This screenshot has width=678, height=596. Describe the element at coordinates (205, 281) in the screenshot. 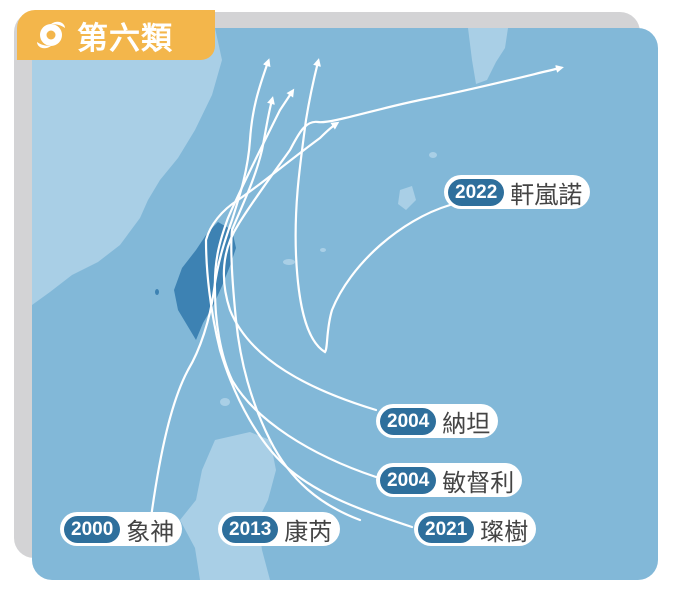

I see `taiwan-island` at that location.